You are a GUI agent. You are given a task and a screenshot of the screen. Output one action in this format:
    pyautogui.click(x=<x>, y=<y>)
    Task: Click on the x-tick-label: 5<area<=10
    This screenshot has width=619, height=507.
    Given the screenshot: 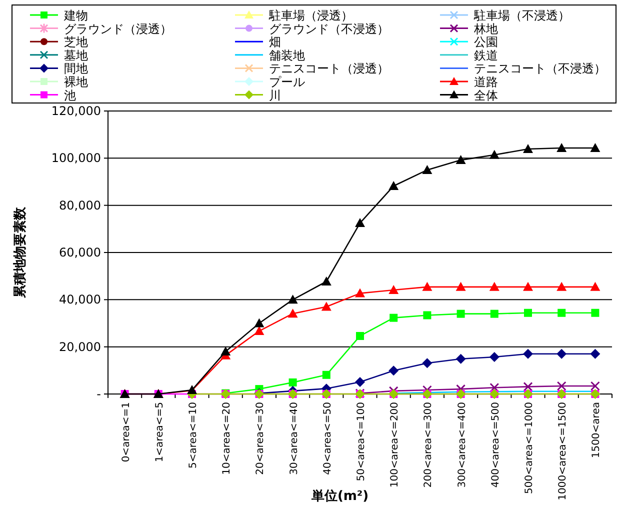 What is the action you would take?
    pyautogui.click(x=193, y=435)
    